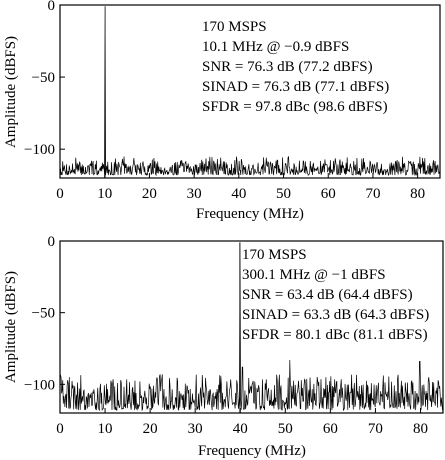 This screenshot has width=445, height=460. What do you see at coordinates (275, 47) in the screenshot?
I see `annotation-line: 10.1 MHz @ −0.9 dBFS` at bounding box center [275, 47].